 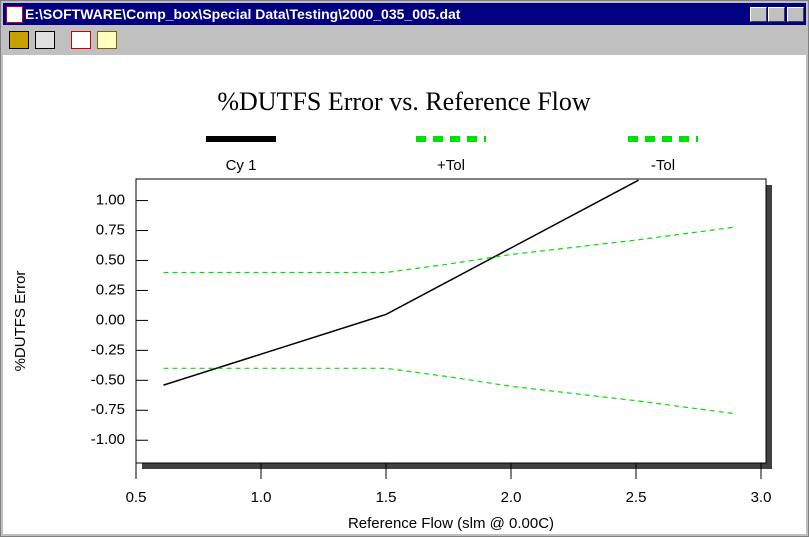 I want to click on x-tick-label: 2.0, so click(x=511, y=497).